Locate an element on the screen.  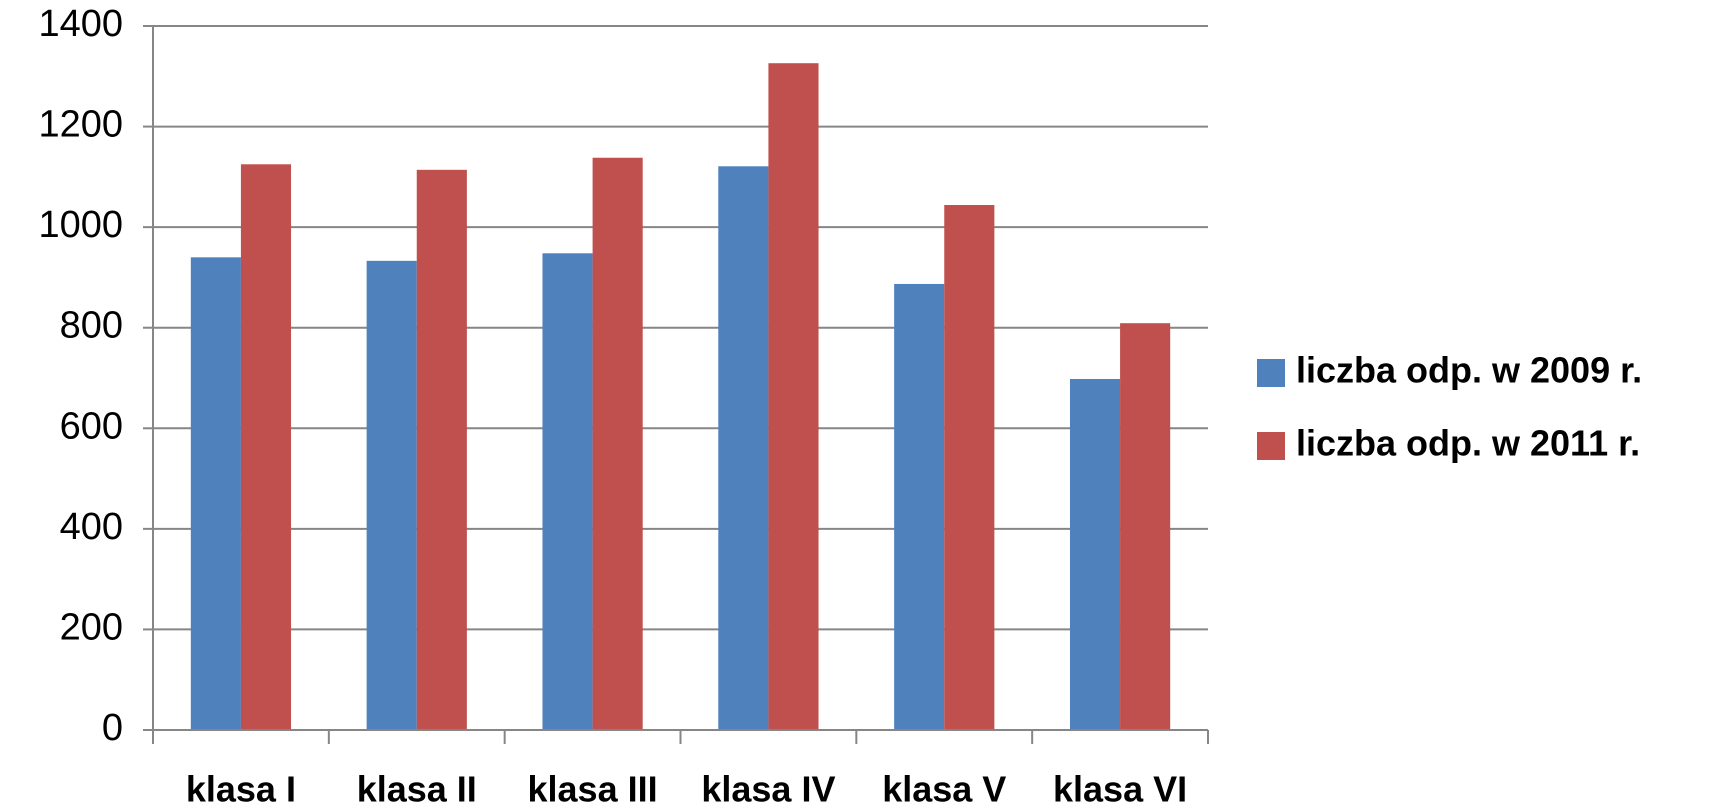
legend-label: liczba odp. w 2011 r. is located at coordinates (1468, 443).